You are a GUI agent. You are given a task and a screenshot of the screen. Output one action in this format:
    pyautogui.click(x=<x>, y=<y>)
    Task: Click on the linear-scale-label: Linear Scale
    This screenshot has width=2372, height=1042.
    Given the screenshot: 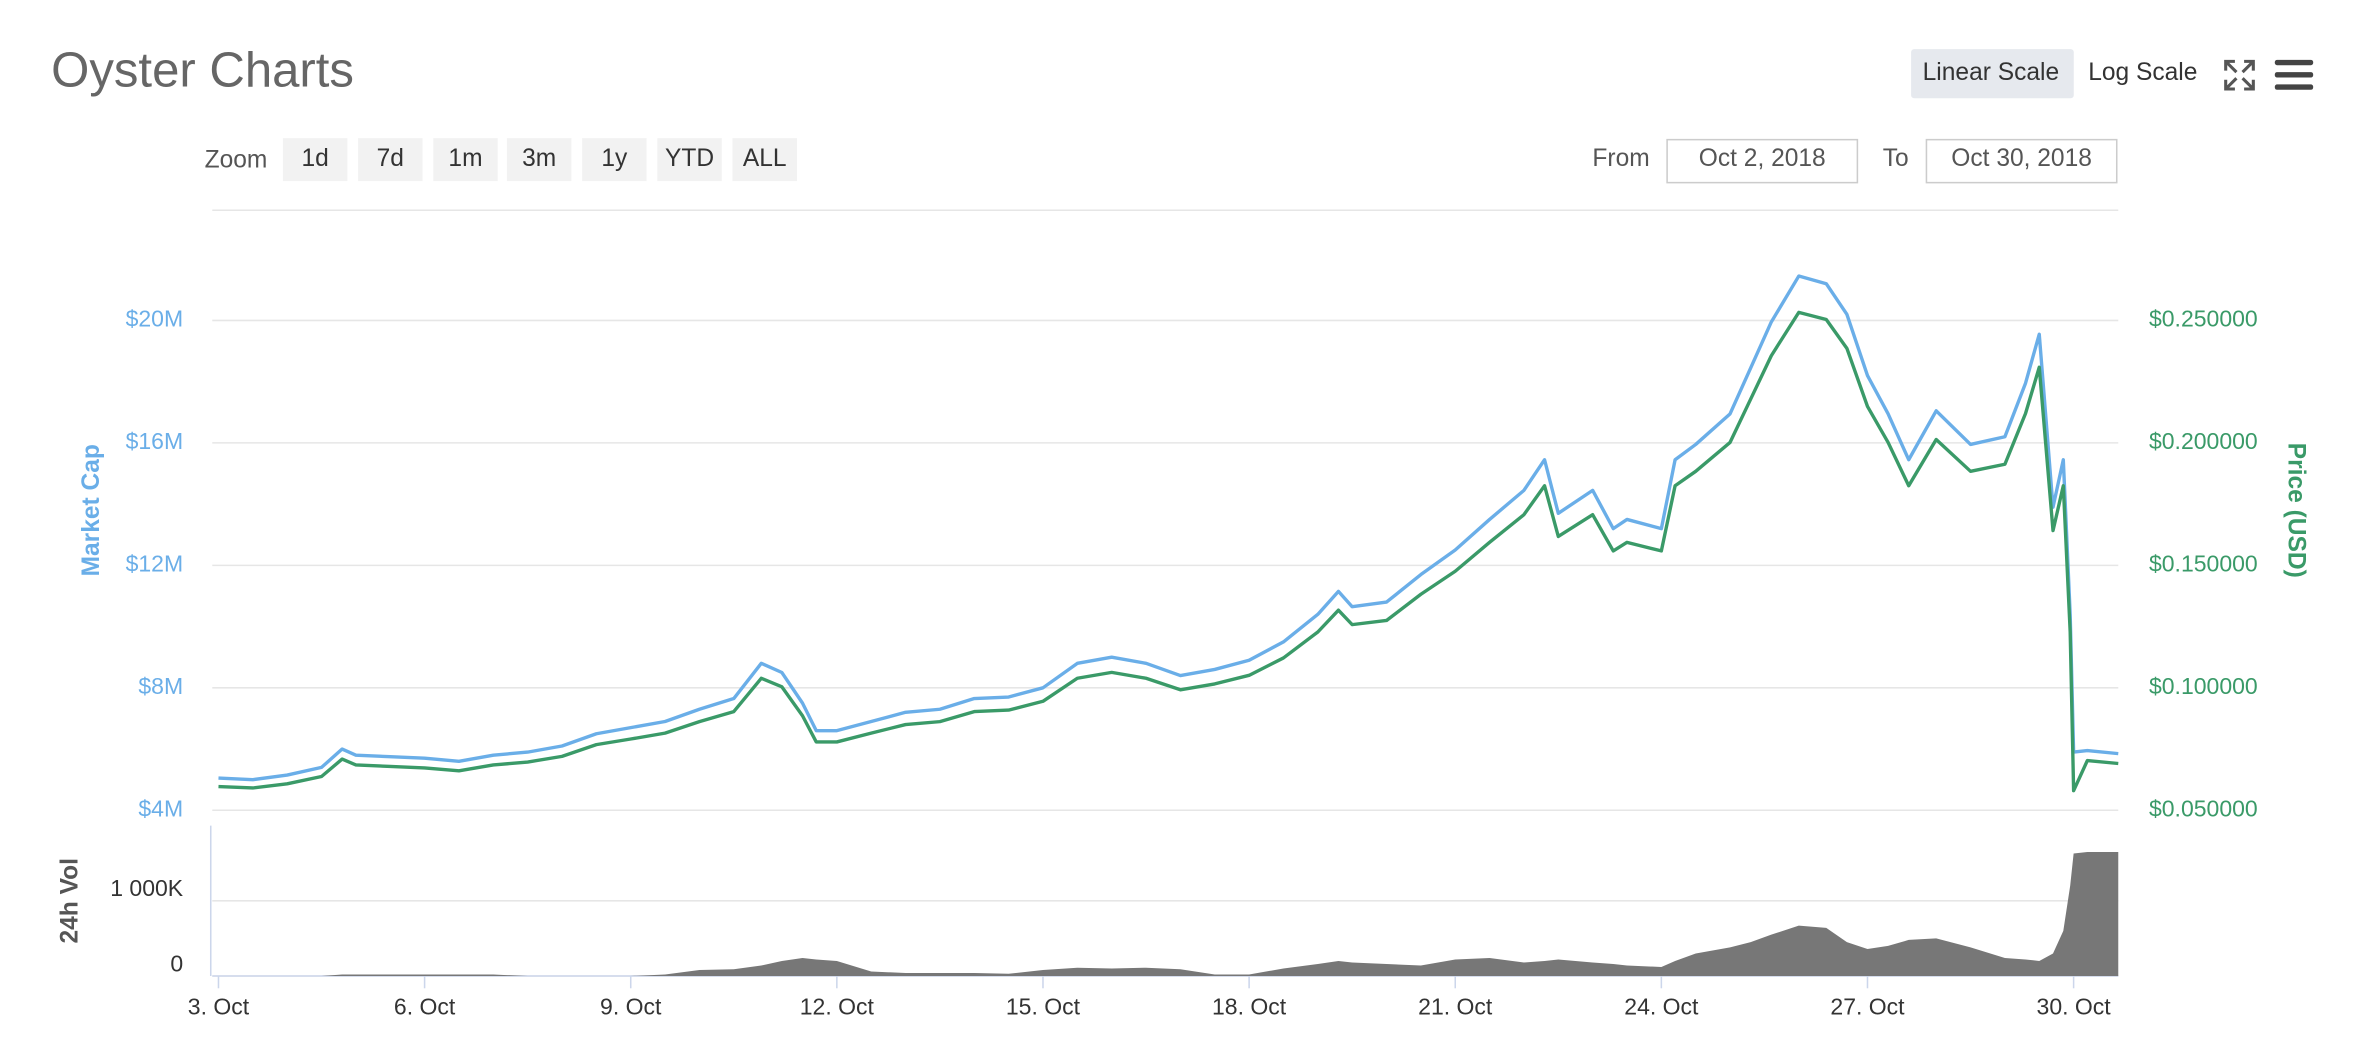 What is the action you would take?
    pyautogui.click(x=1991, y=72)
    